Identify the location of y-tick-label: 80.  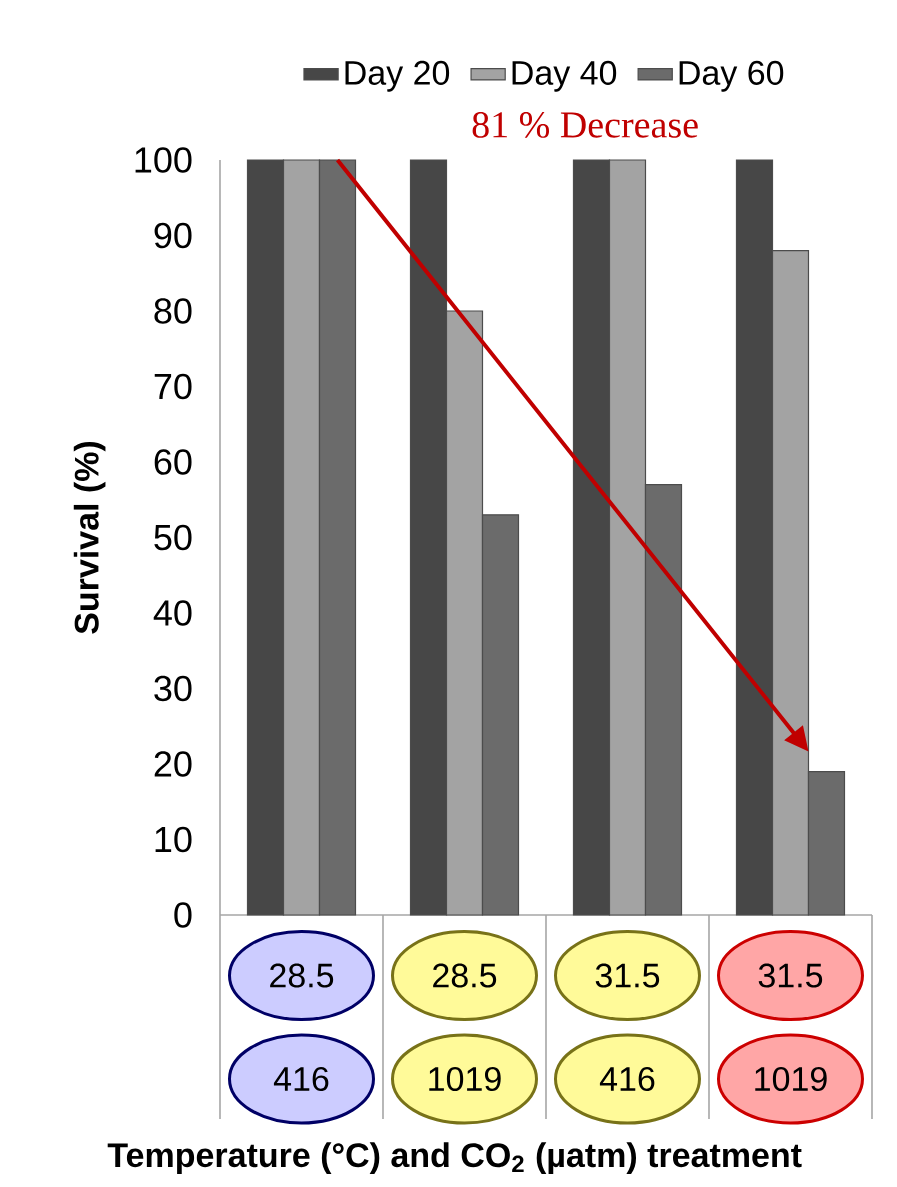
(173, 311).